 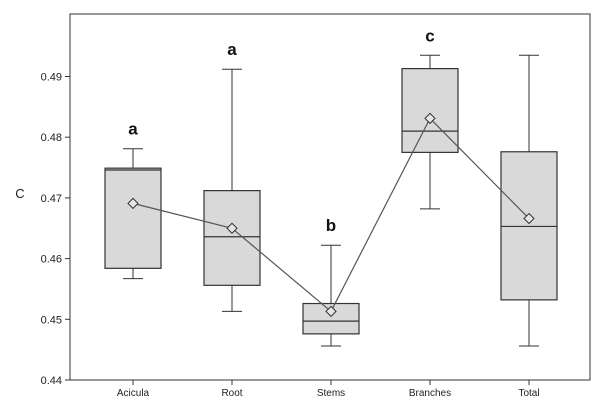 What do you see at coordinates (528, 393) in the screenshot?
I see `x-tick-label: Total` at bounding box center [528, 393].